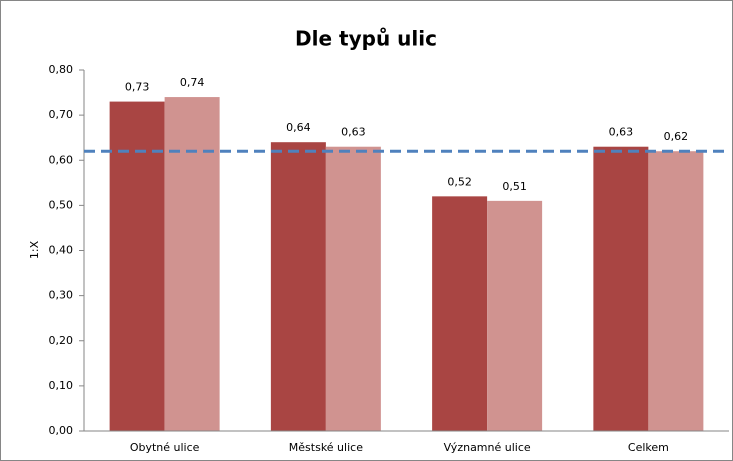 This screenshot has height=461, width=733. What do you see at coordinates (61, 295) in the screenshot?
I see `y-tick-label: 0,30` at bounding box center [61, 295].